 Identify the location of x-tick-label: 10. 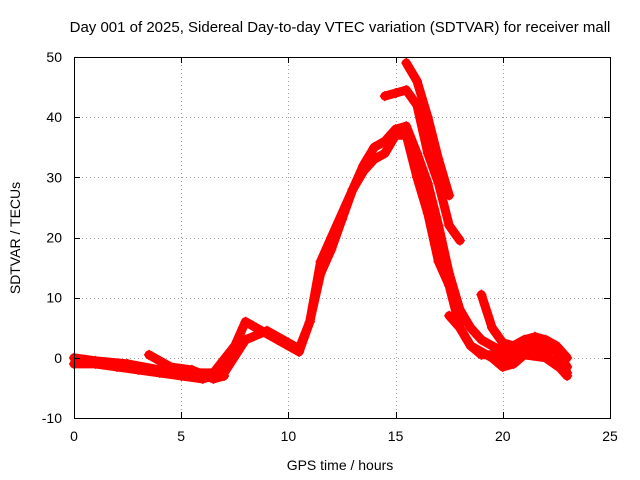
(289, 436).